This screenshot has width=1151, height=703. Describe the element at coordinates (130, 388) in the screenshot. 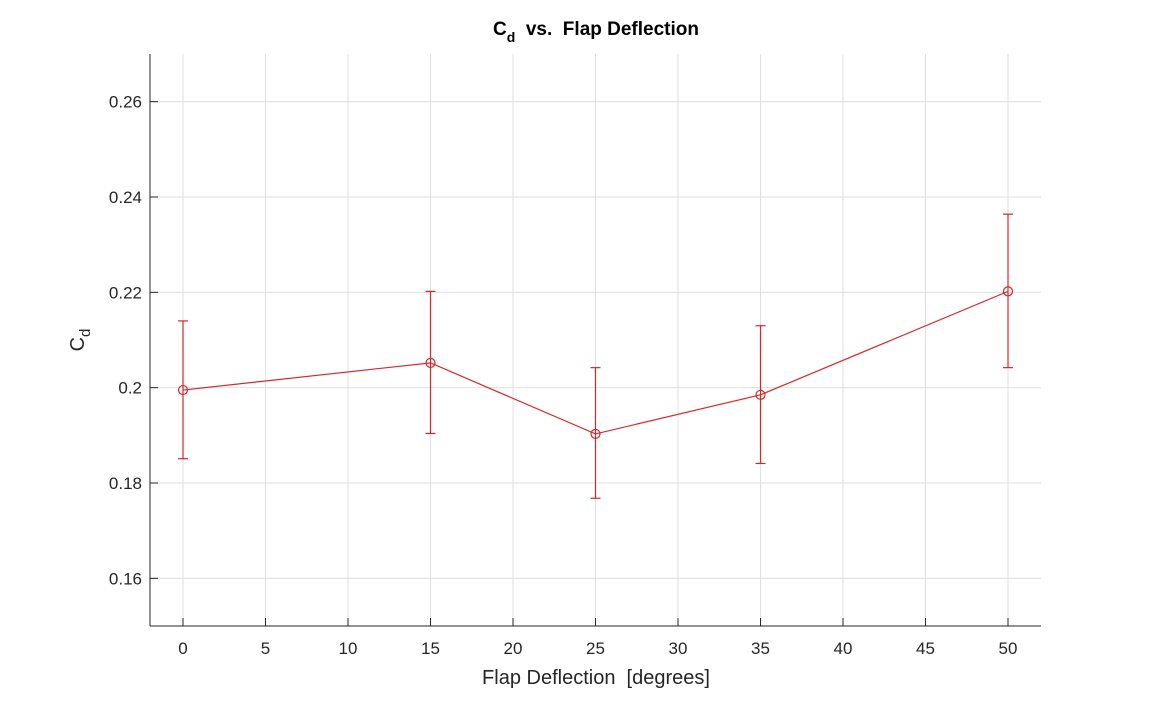

I see `y-tick-label: 0.2` at that location.